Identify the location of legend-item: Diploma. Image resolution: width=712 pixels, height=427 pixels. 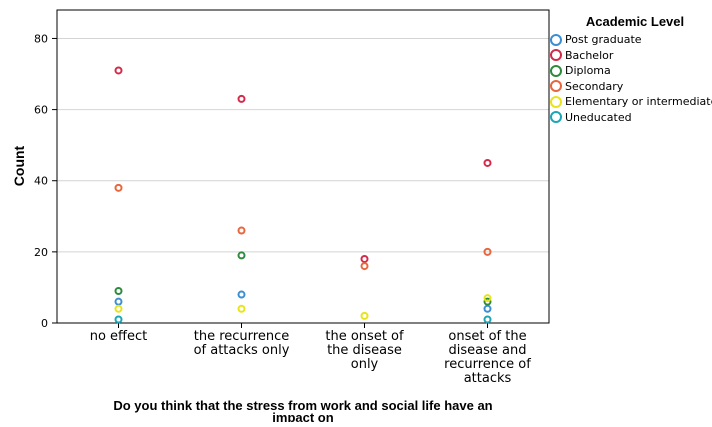
(630, 71).